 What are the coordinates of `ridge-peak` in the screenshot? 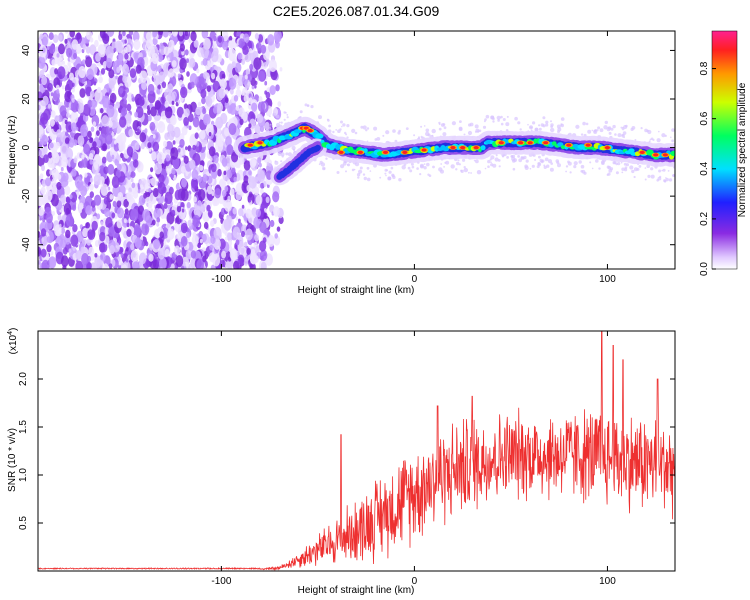 It's located at (405, 152).